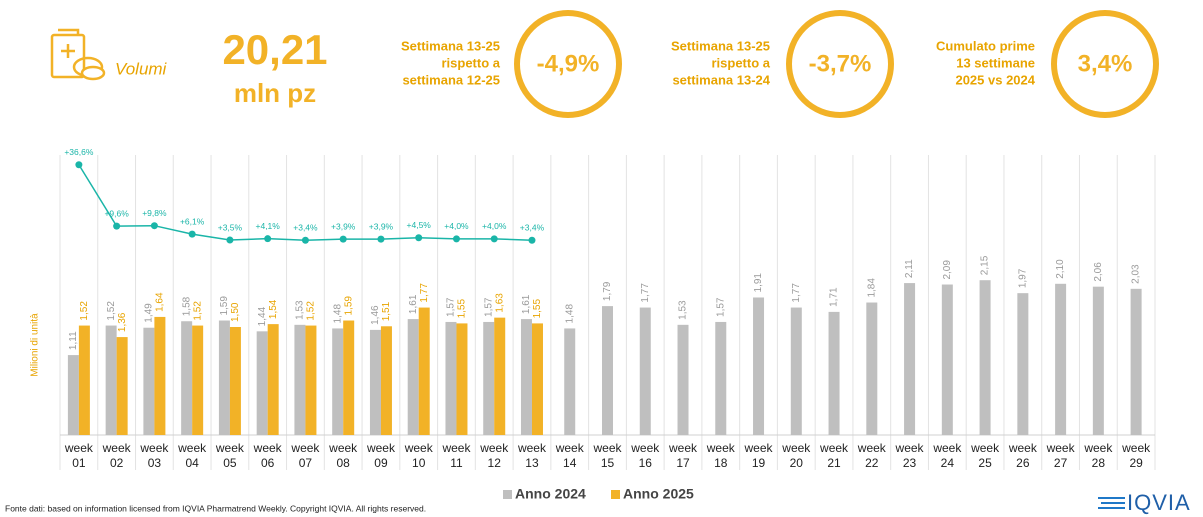 This screenshot has height=517, width=1203. Describe the element at coordinates (570, 463) in the screenshot. I see `x-tick-label: 14` at that location.